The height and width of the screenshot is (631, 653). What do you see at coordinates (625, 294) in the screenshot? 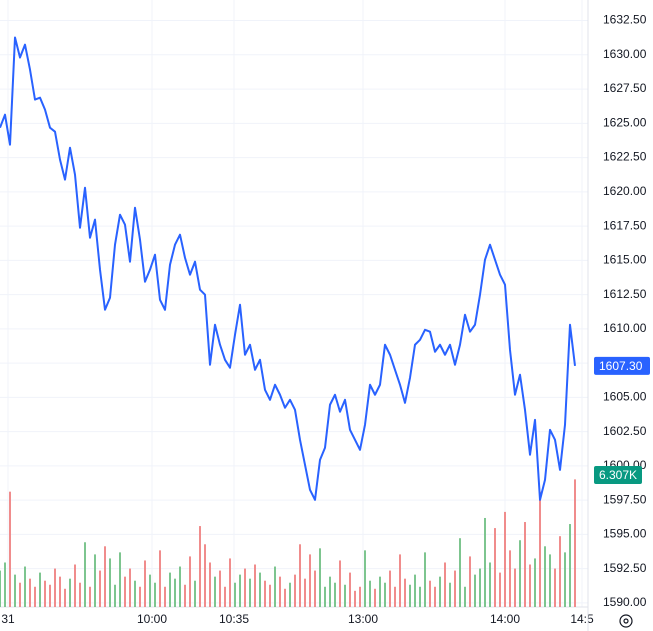
I see `y-tick-label: 1612.50` at bounding box center [625, 294].